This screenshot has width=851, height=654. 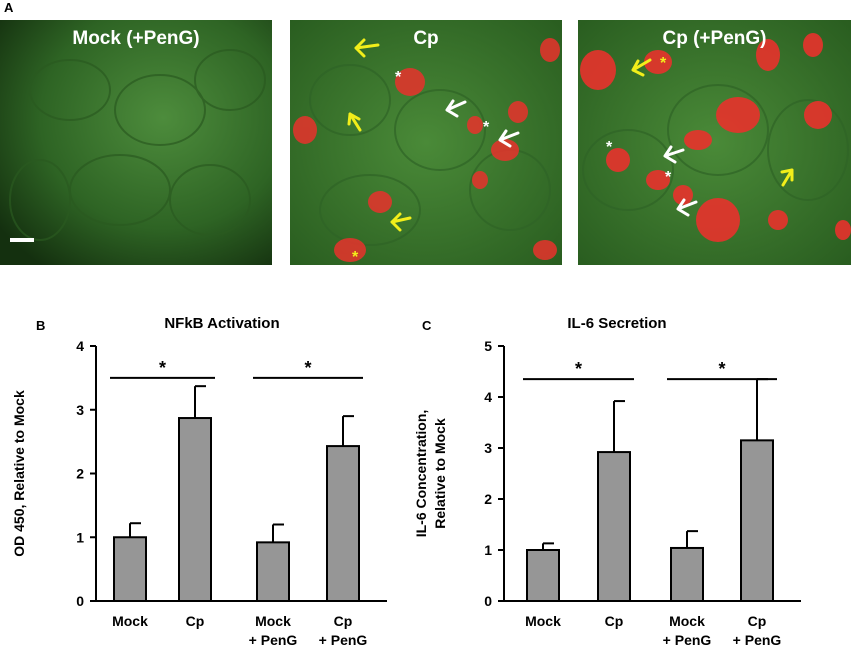 I want to click on micrograph-title: Cp, so click(x=426, y=38).